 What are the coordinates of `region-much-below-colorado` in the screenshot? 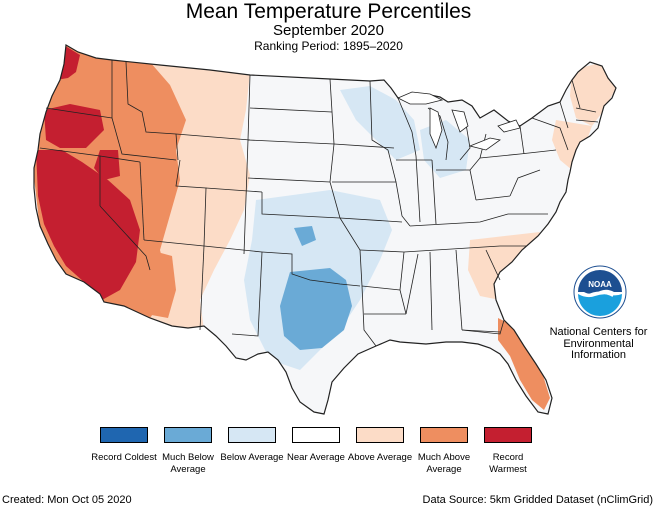 It's located at (305, 236).